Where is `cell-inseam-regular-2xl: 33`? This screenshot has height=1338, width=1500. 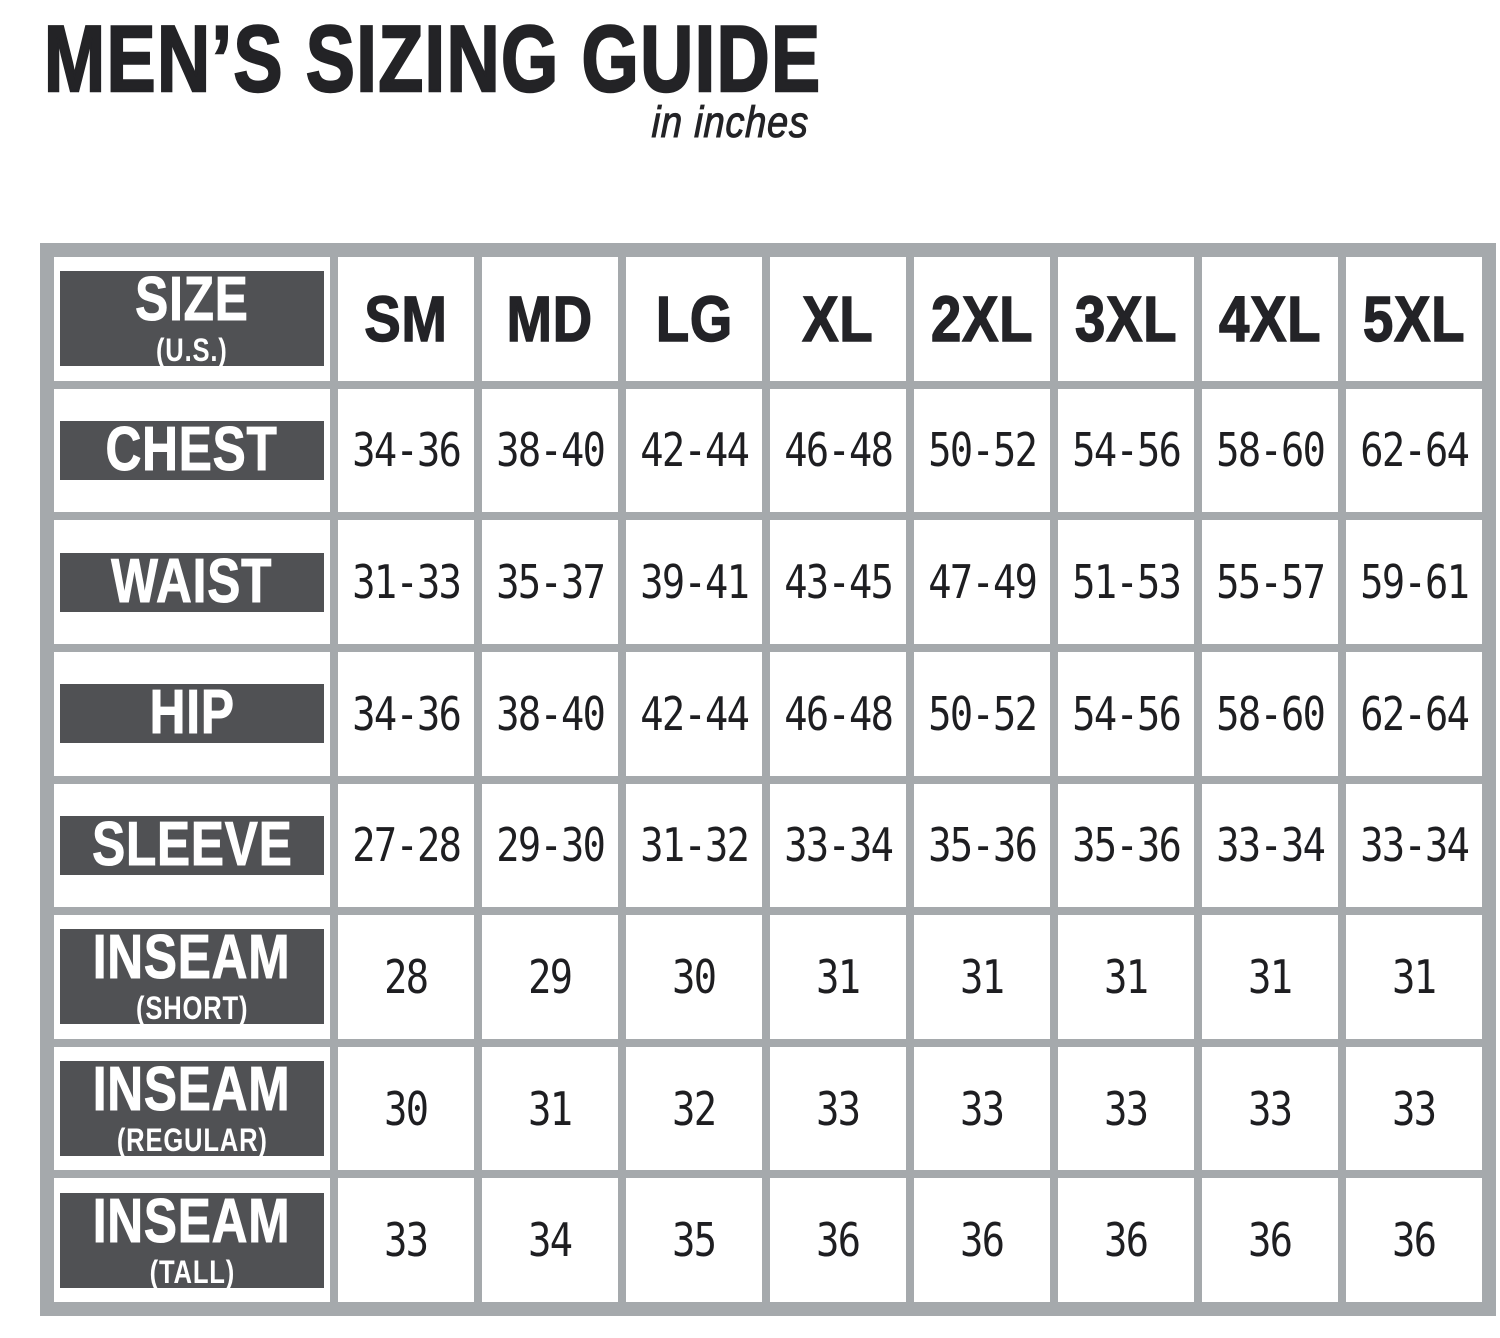 cell-inseam-regular-2xl: 33 is located at coordinates (982, 1108).